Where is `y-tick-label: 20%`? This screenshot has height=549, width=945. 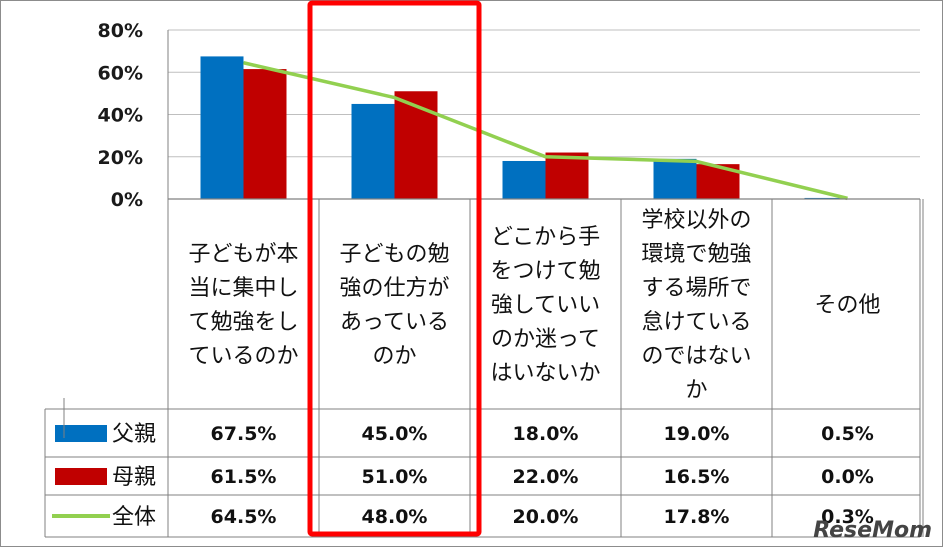
y-tick-label: 20% is located at coordinates (120, 158).